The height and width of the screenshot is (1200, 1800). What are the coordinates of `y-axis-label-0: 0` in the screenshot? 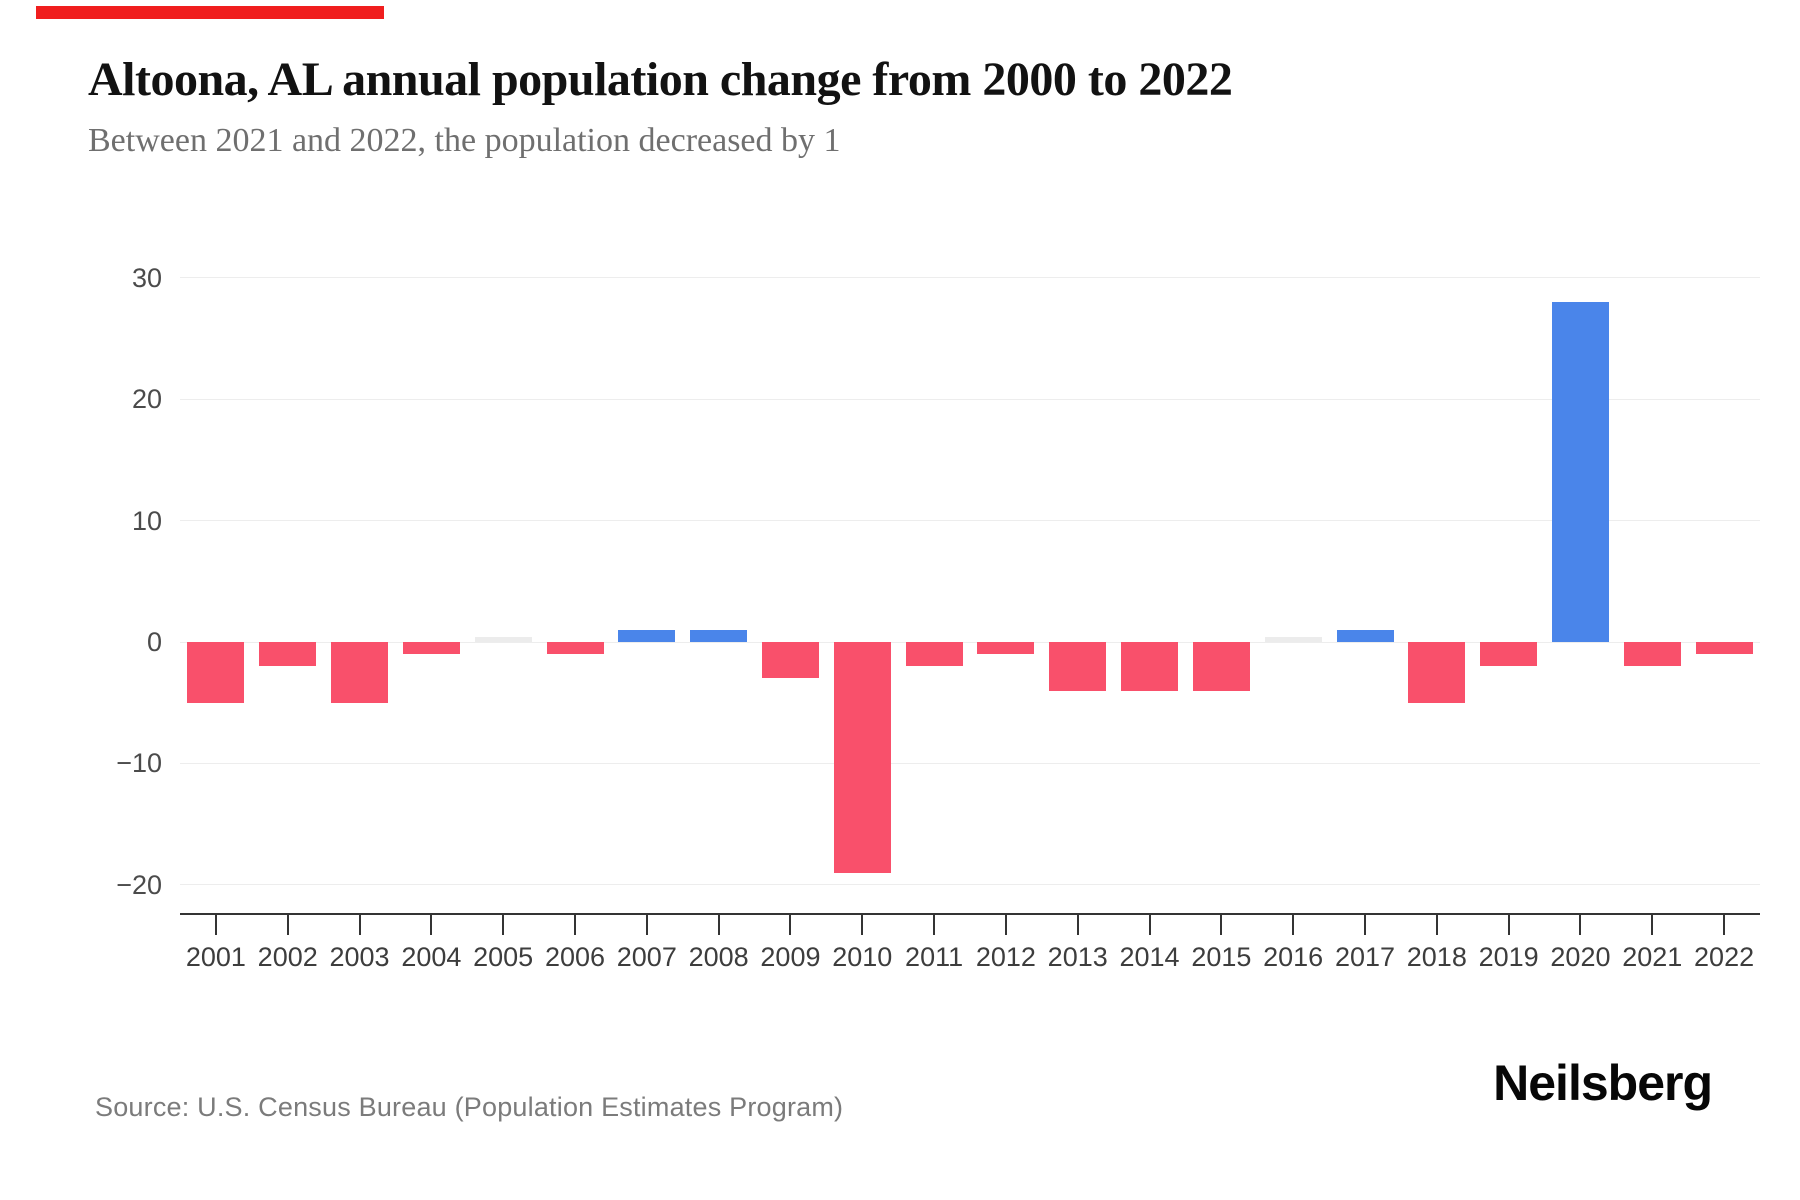 It's located at (154, 642).